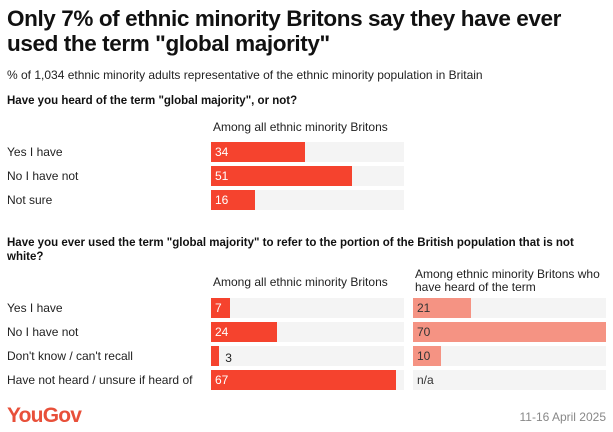 The width and height of the screenshot is (613, 432). I want to click on bar-track: 7, so click(307, 308).